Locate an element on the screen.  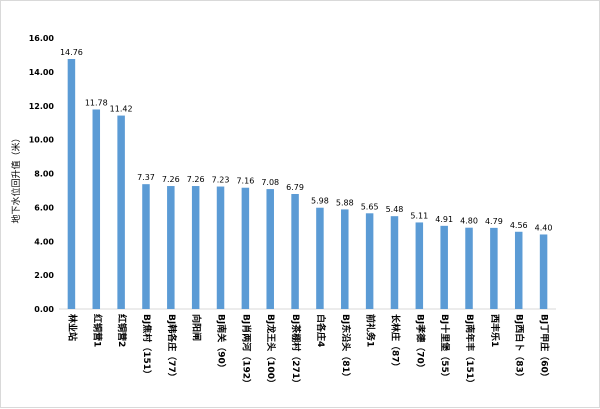
y-axis-title: 地下水位回升值（米） is located at coordinates (16, 178).